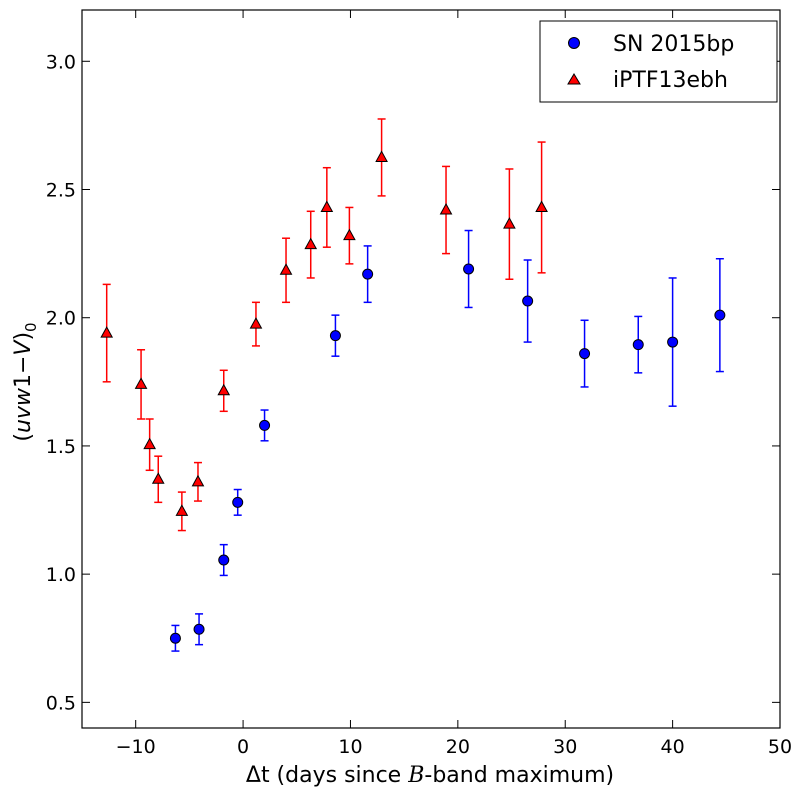 The height and width of the screenshot is (799, 802). I want to click on legend-box, so click(658, 61).